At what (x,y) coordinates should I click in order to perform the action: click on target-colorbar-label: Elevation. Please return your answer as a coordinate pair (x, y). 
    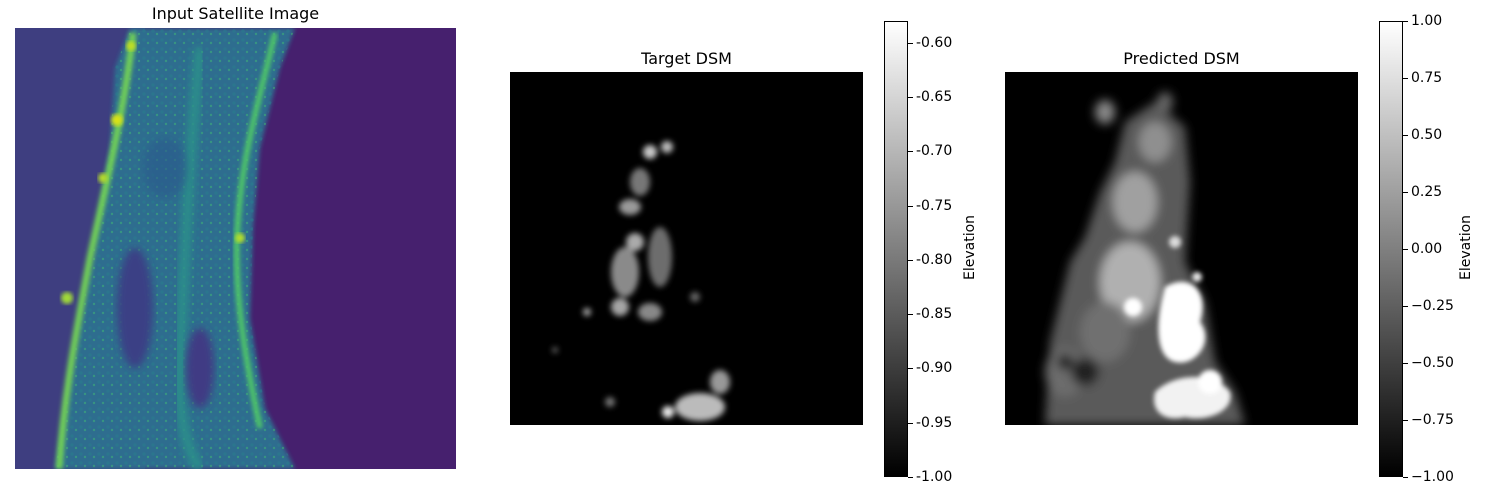
    Looking at the image, I should click on (970, 247).